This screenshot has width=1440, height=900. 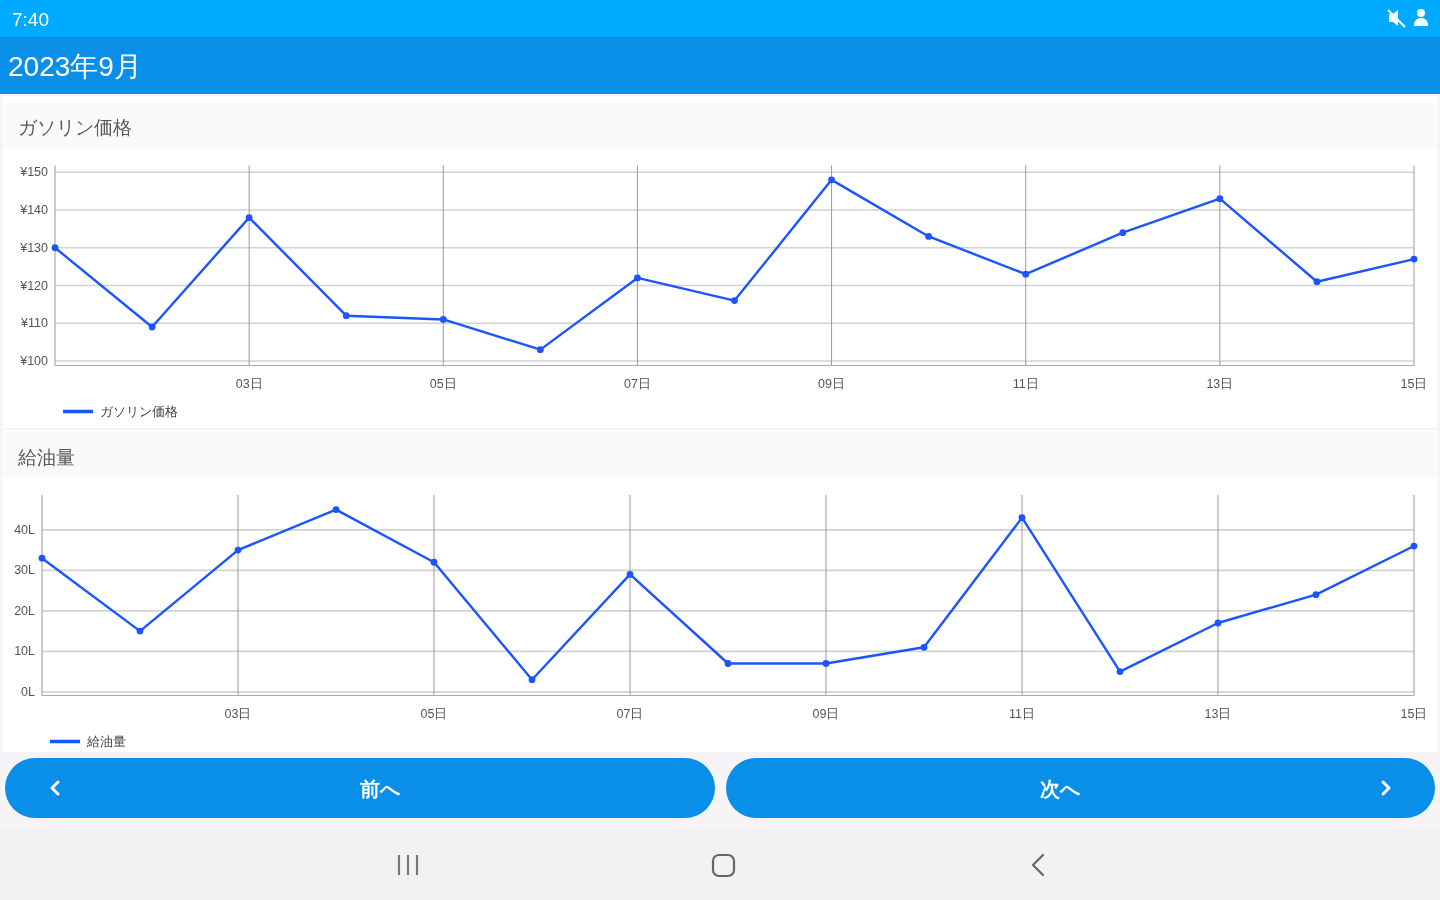 I want to click on y-tick-label: ¥100, so click(x=34, y=360).